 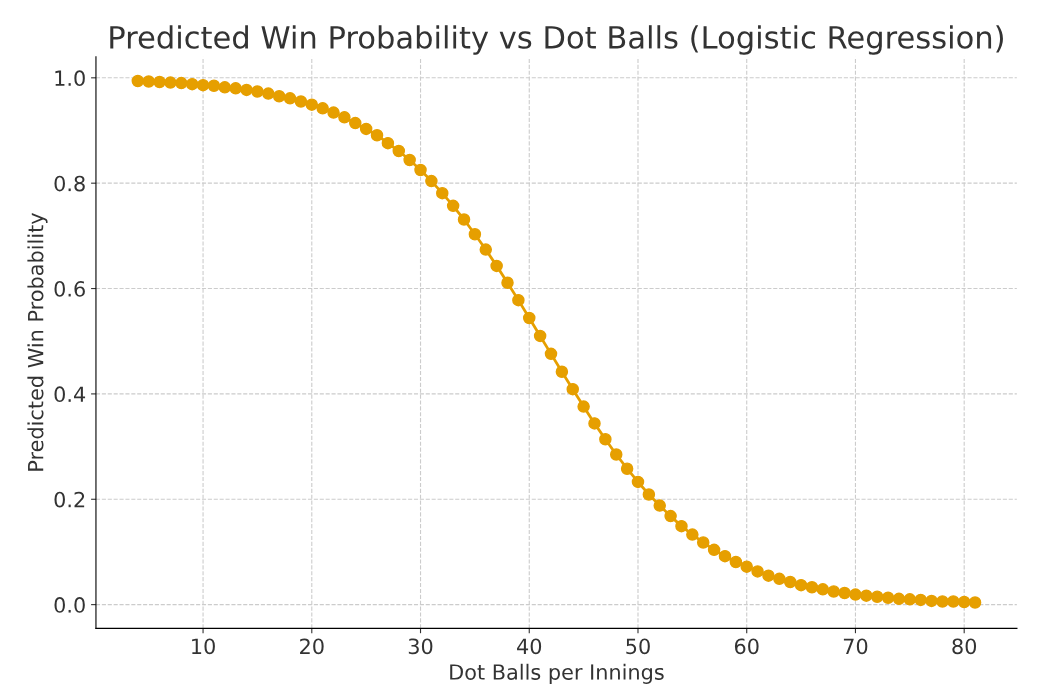 I want to click on y-axis-title: Predicted Win Probability, so click(x=37, y=342).